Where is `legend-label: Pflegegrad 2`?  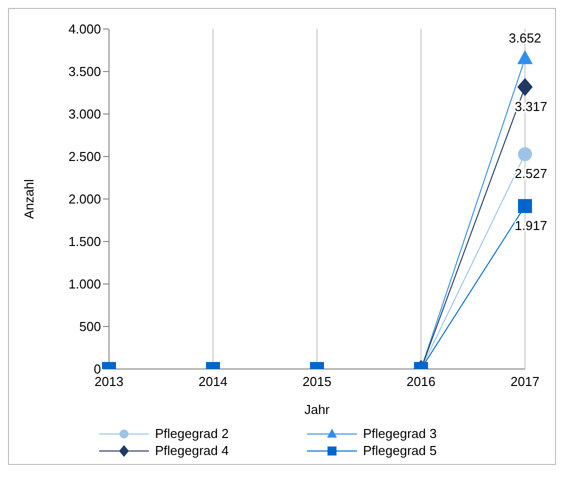 legend-label: Pflegegrad 2 is located at coordinates (192, 433).